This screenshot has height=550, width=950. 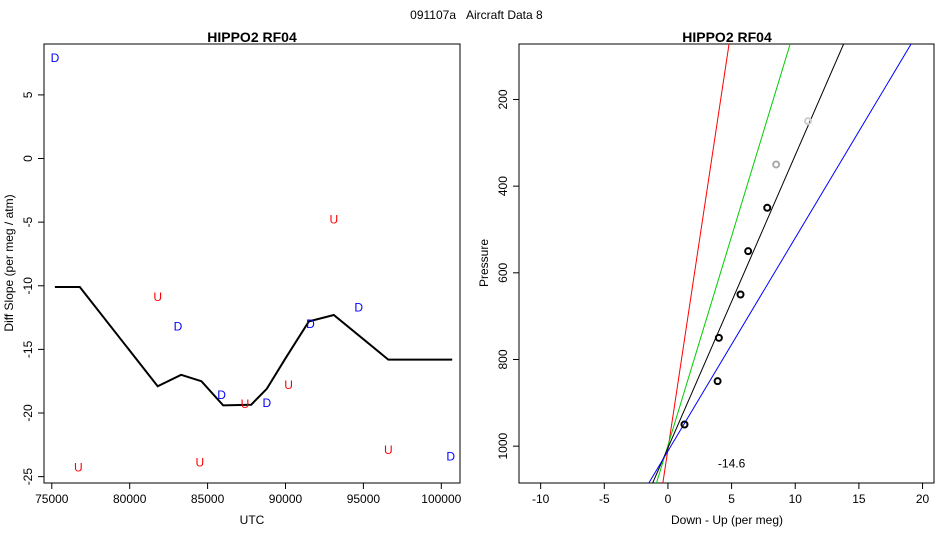 I want to click on left-series-line, so click(x=253, y=346).